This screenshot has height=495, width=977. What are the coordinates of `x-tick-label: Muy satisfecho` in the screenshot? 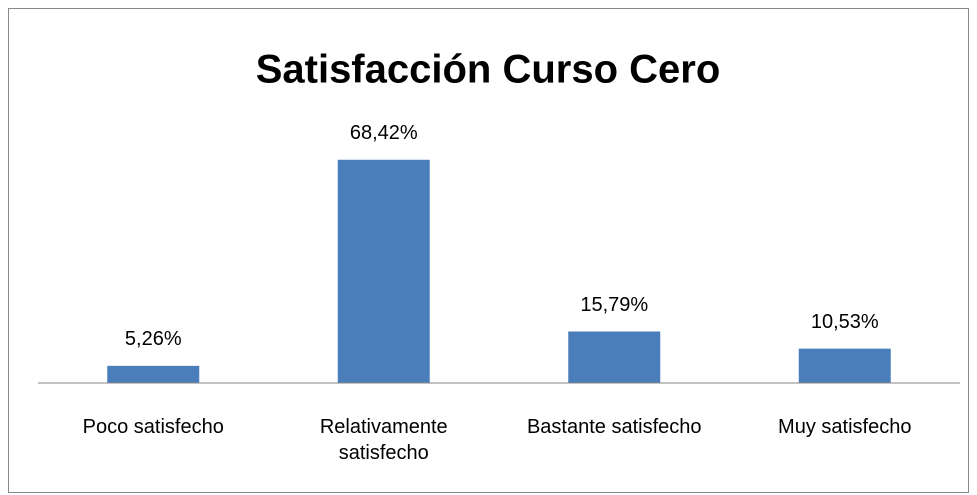 It's located at (845, 427).